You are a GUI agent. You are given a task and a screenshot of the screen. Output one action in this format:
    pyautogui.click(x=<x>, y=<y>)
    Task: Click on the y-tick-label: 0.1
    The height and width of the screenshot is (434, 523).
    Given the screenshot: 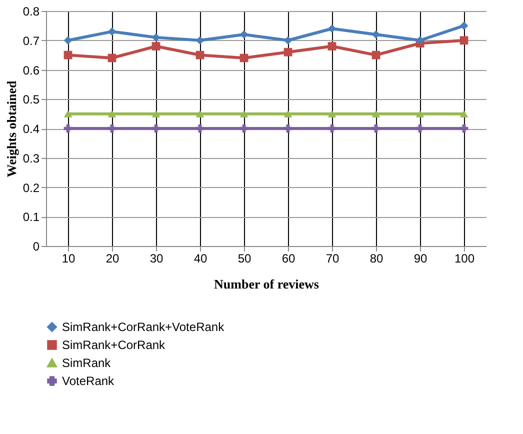 What is the action you would take?
    pyautogui.click(x=31, y=217)
    